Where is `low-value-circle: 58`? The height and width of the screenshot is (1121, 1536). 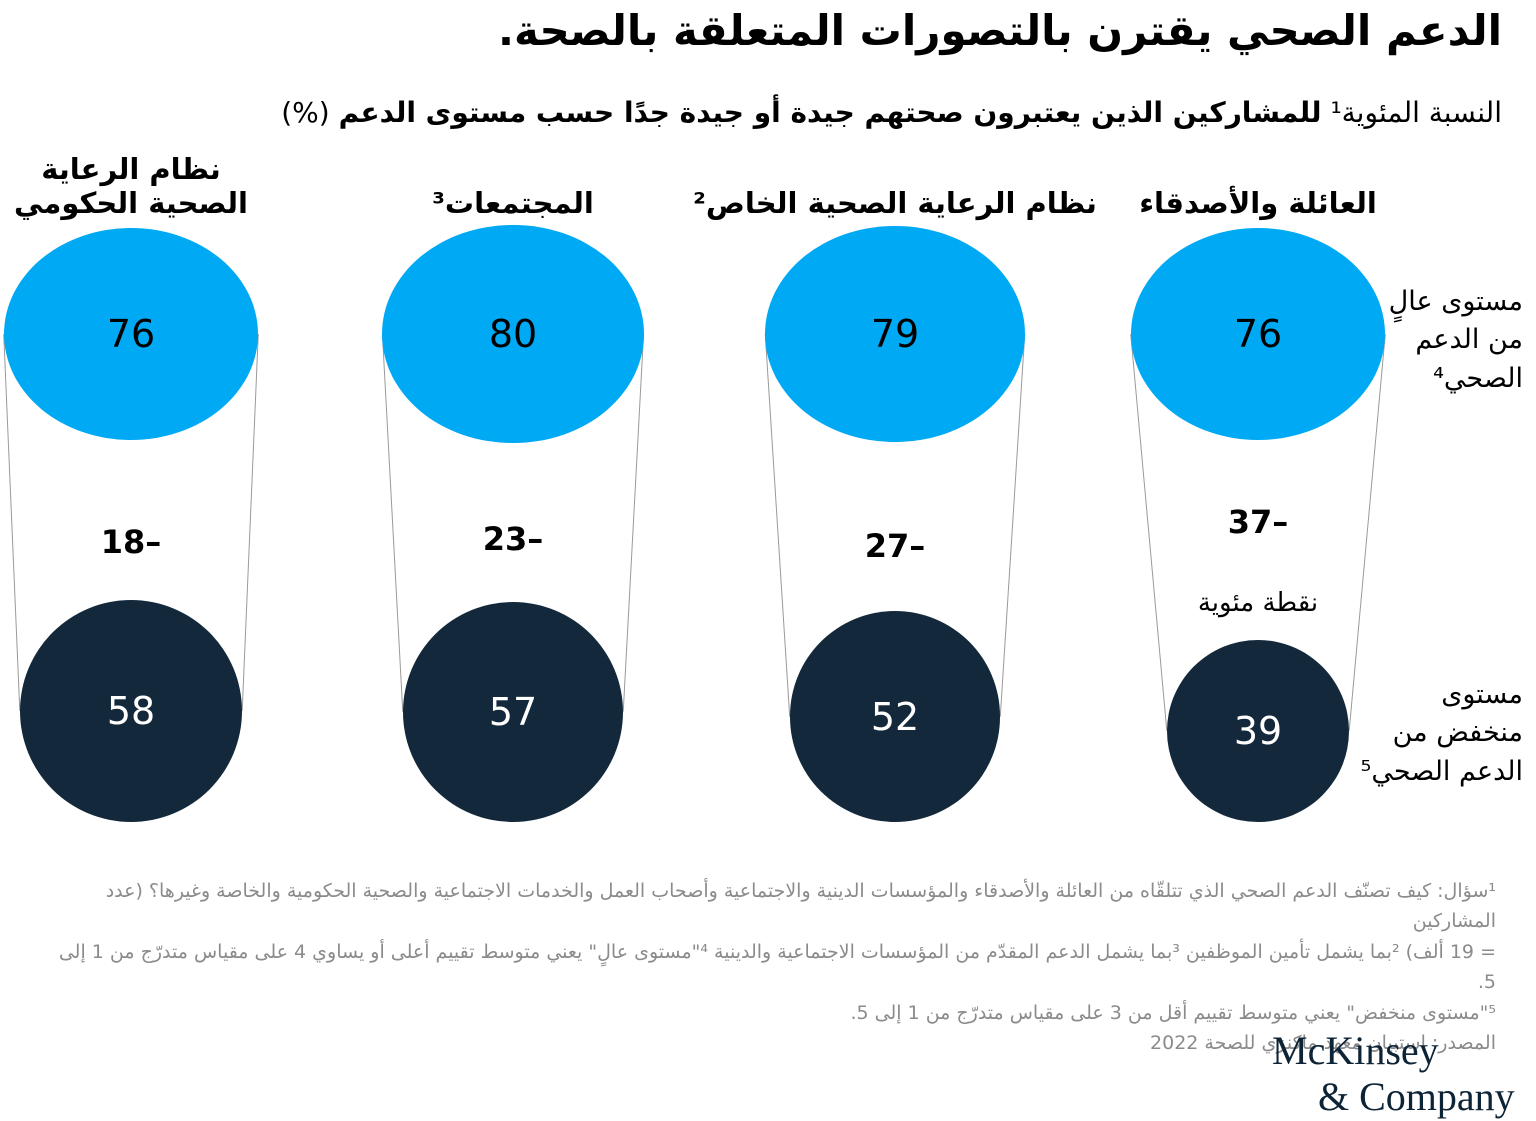
low-value-circle: 58 is located at coordinates (131, 710).